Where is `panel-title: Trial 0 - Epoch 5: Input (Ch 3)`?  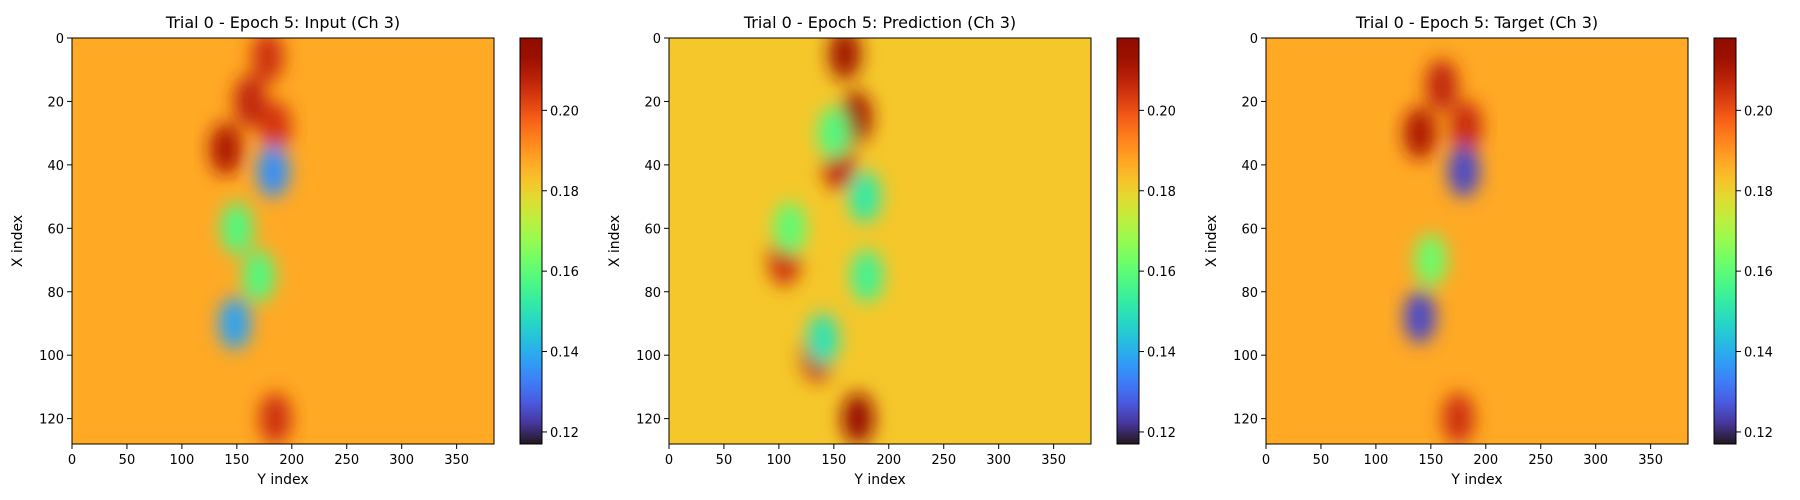 panel-title: Trial 0 - Epoch 5: Input (Ch 3) is located at coordinates (282, 22).